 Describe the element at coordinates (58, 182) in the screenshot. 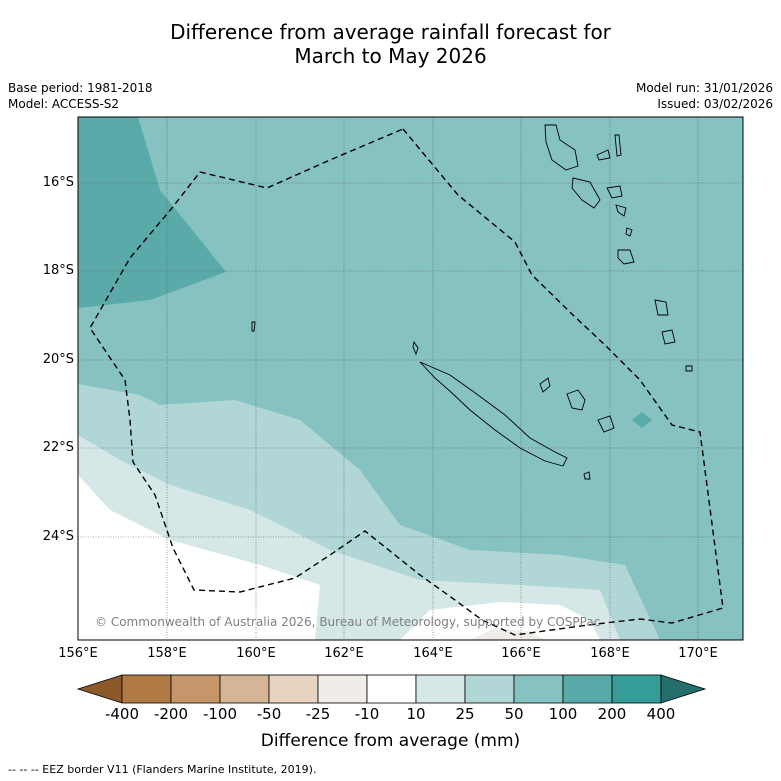

I see `lat-label: 16°S` at that location.